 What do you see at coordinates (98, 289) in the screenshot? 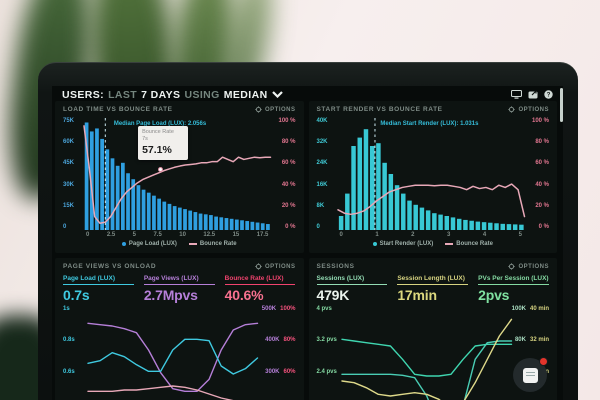
I see `metric-page-load: Page Load (LUX) 0.7s` at bounding box center [98, 289].